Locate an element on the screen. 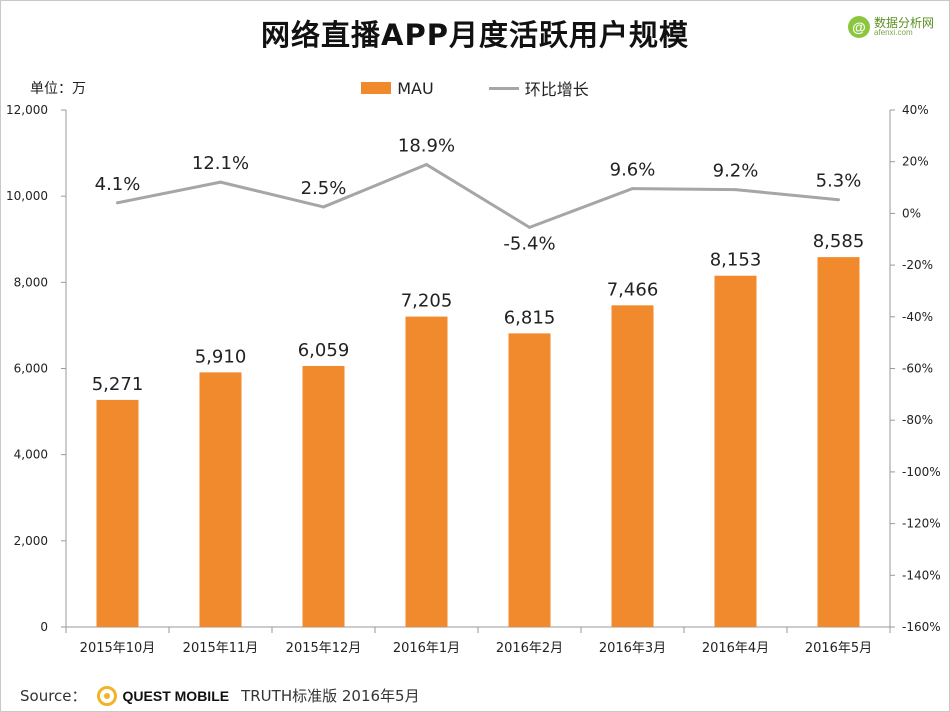 The height and width of the screenshot is (712, 950). legend-item-growth: 环比增长 is located at coordinates (538, 88).